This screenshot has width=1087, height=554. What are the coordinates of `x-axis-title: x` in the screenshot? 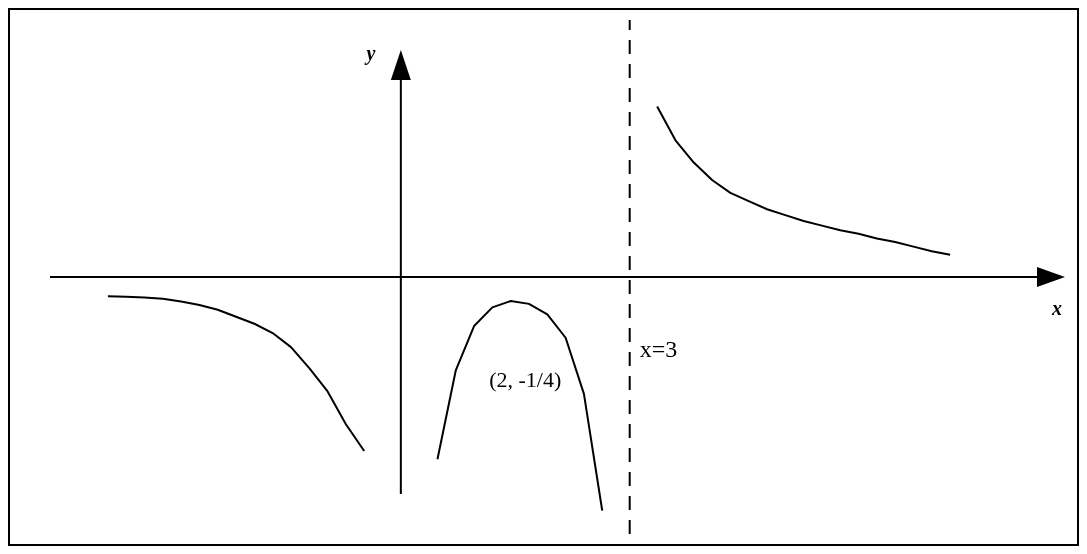 It's located at (1056, 308).